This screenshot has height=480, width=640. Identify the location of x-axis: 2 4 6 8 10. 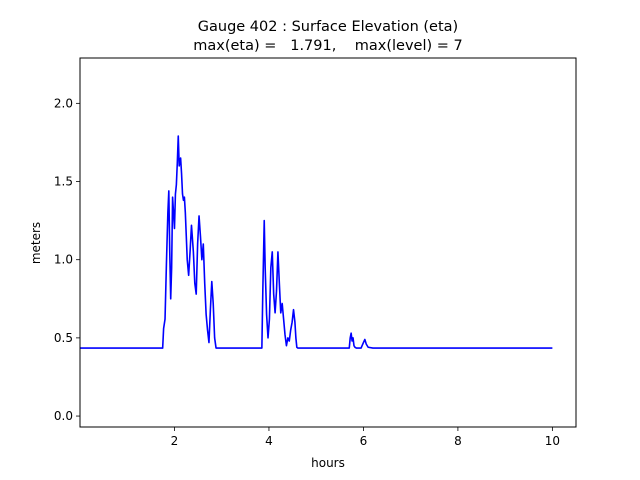
(365, 437).